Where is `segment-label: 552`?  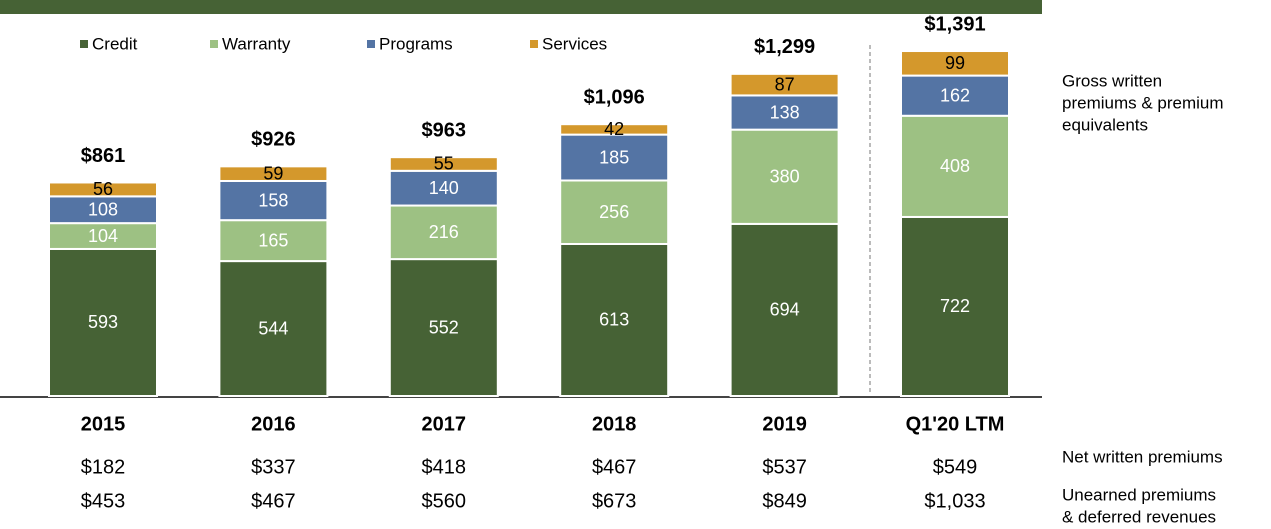 segment-label: 552 is located at coordinates (444, 327).